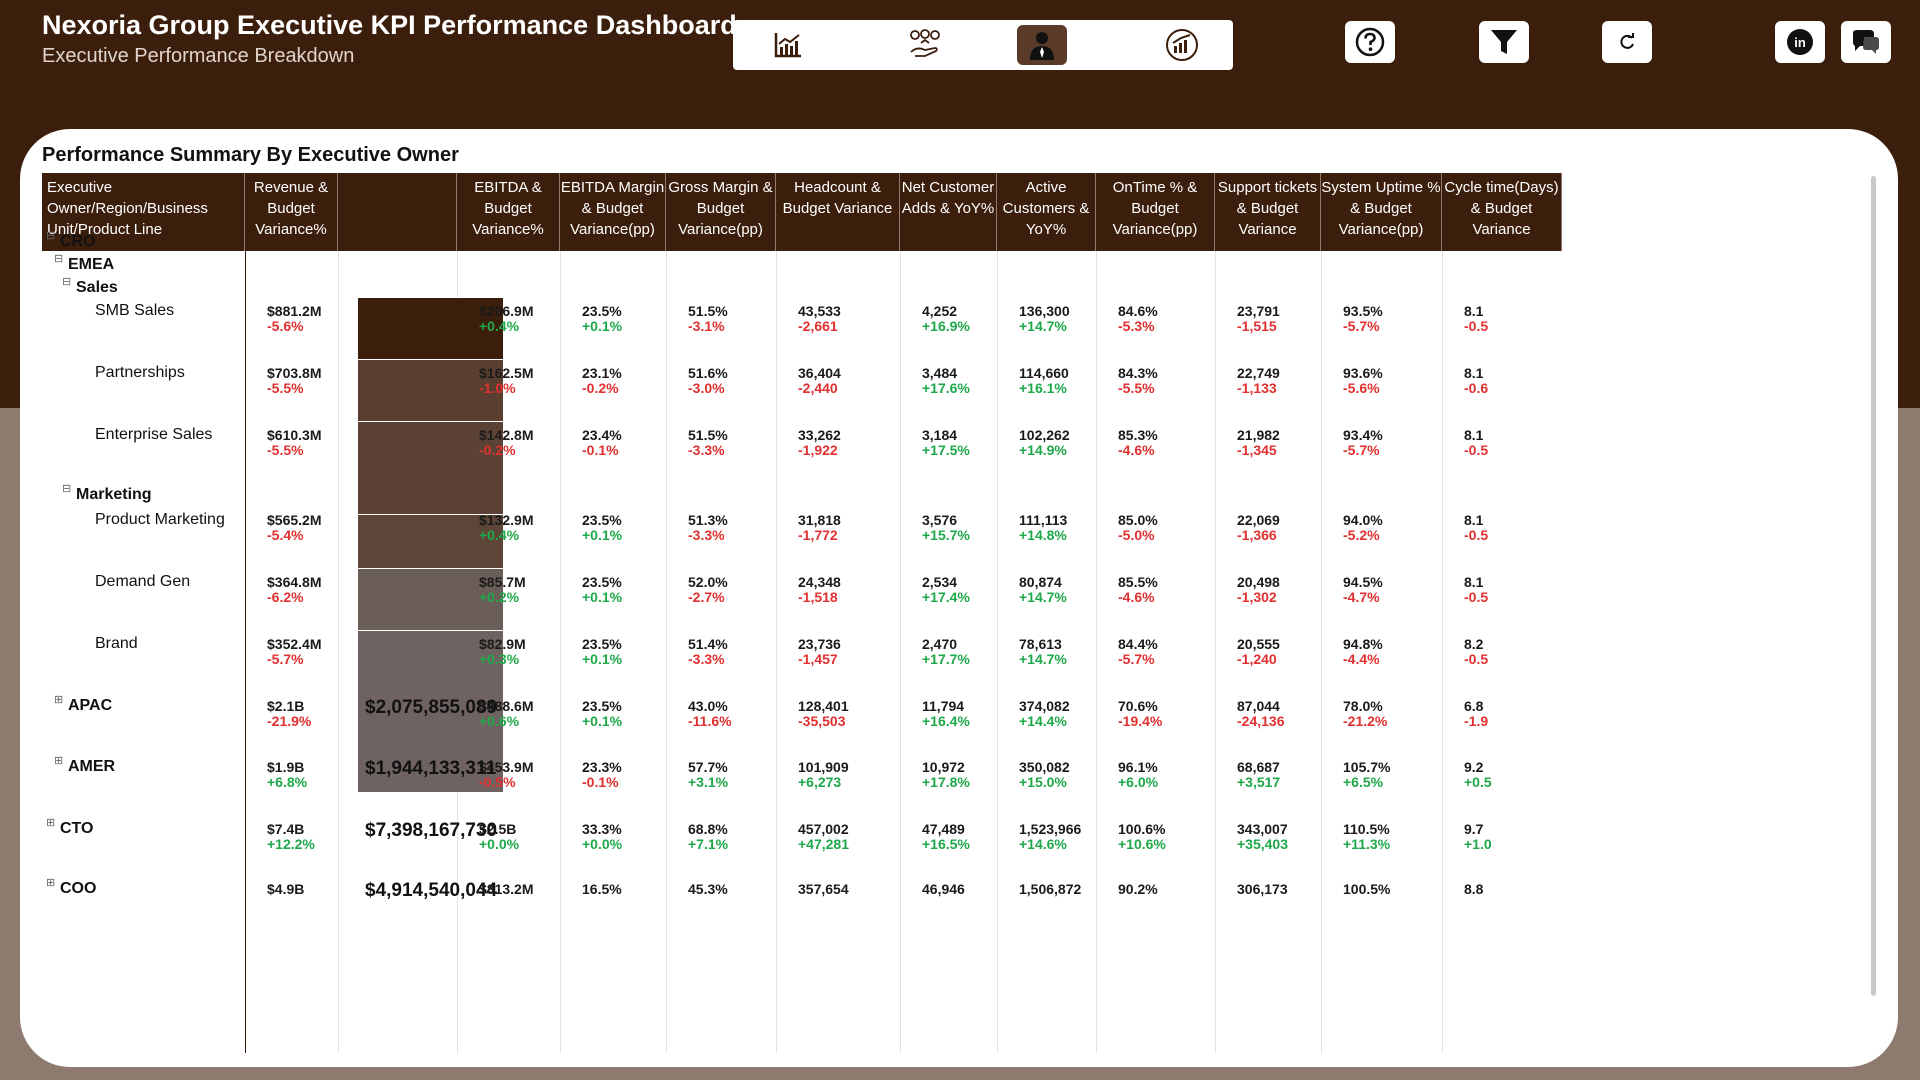  What do you see at coordinates (1138, 652) in the screenshot?
I see `cell-ontime: 84.4% -5.7%` at bounding box center [1138, 652].